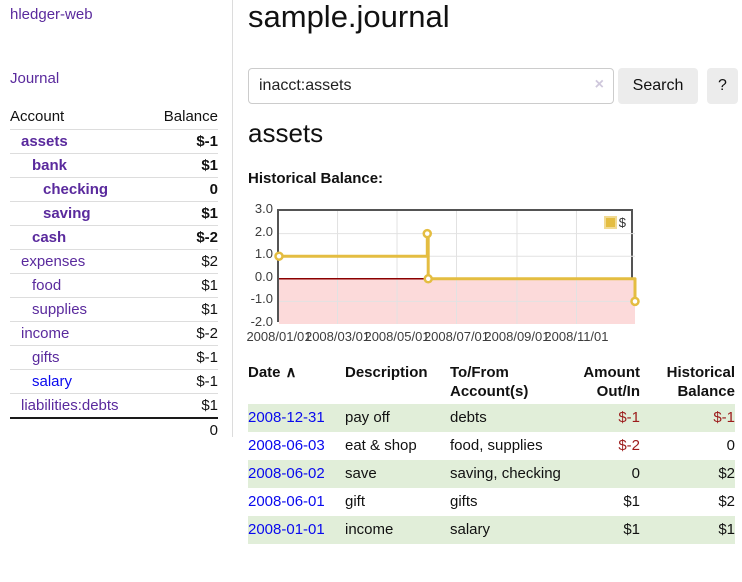  Describe the element at coordinates (50, 165) in the screenshot. I see `account-link: bank` at that location.